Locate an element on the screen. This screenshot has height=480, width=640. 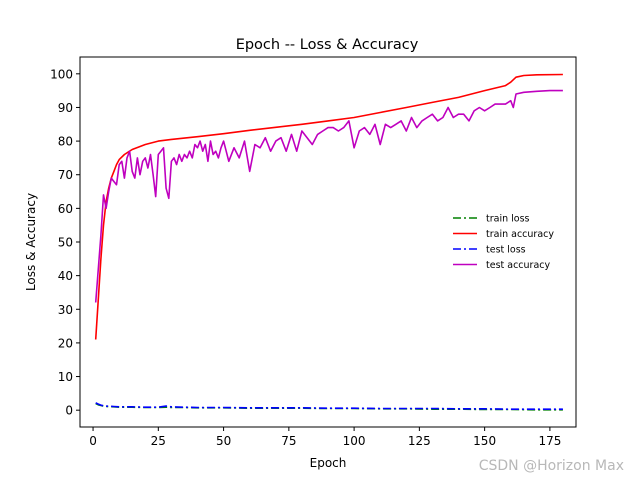
x-tick-label: 0 is located at coordinates (93, 441).